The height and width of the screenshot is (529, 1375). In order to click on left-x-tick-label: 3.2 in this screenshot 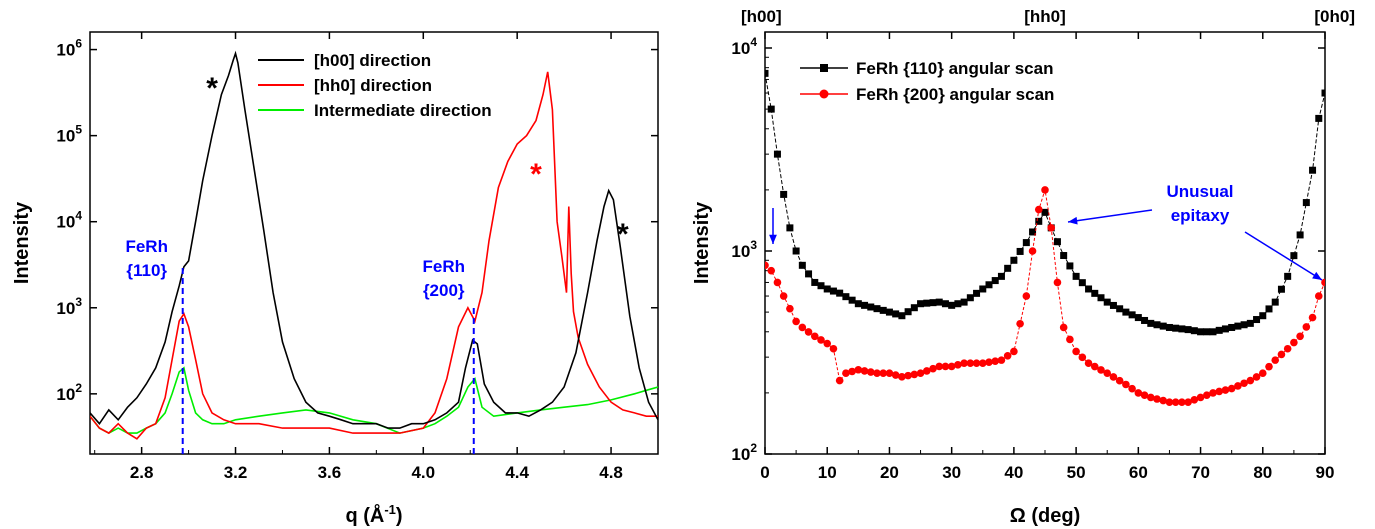, I will do `click(236, 472)`.